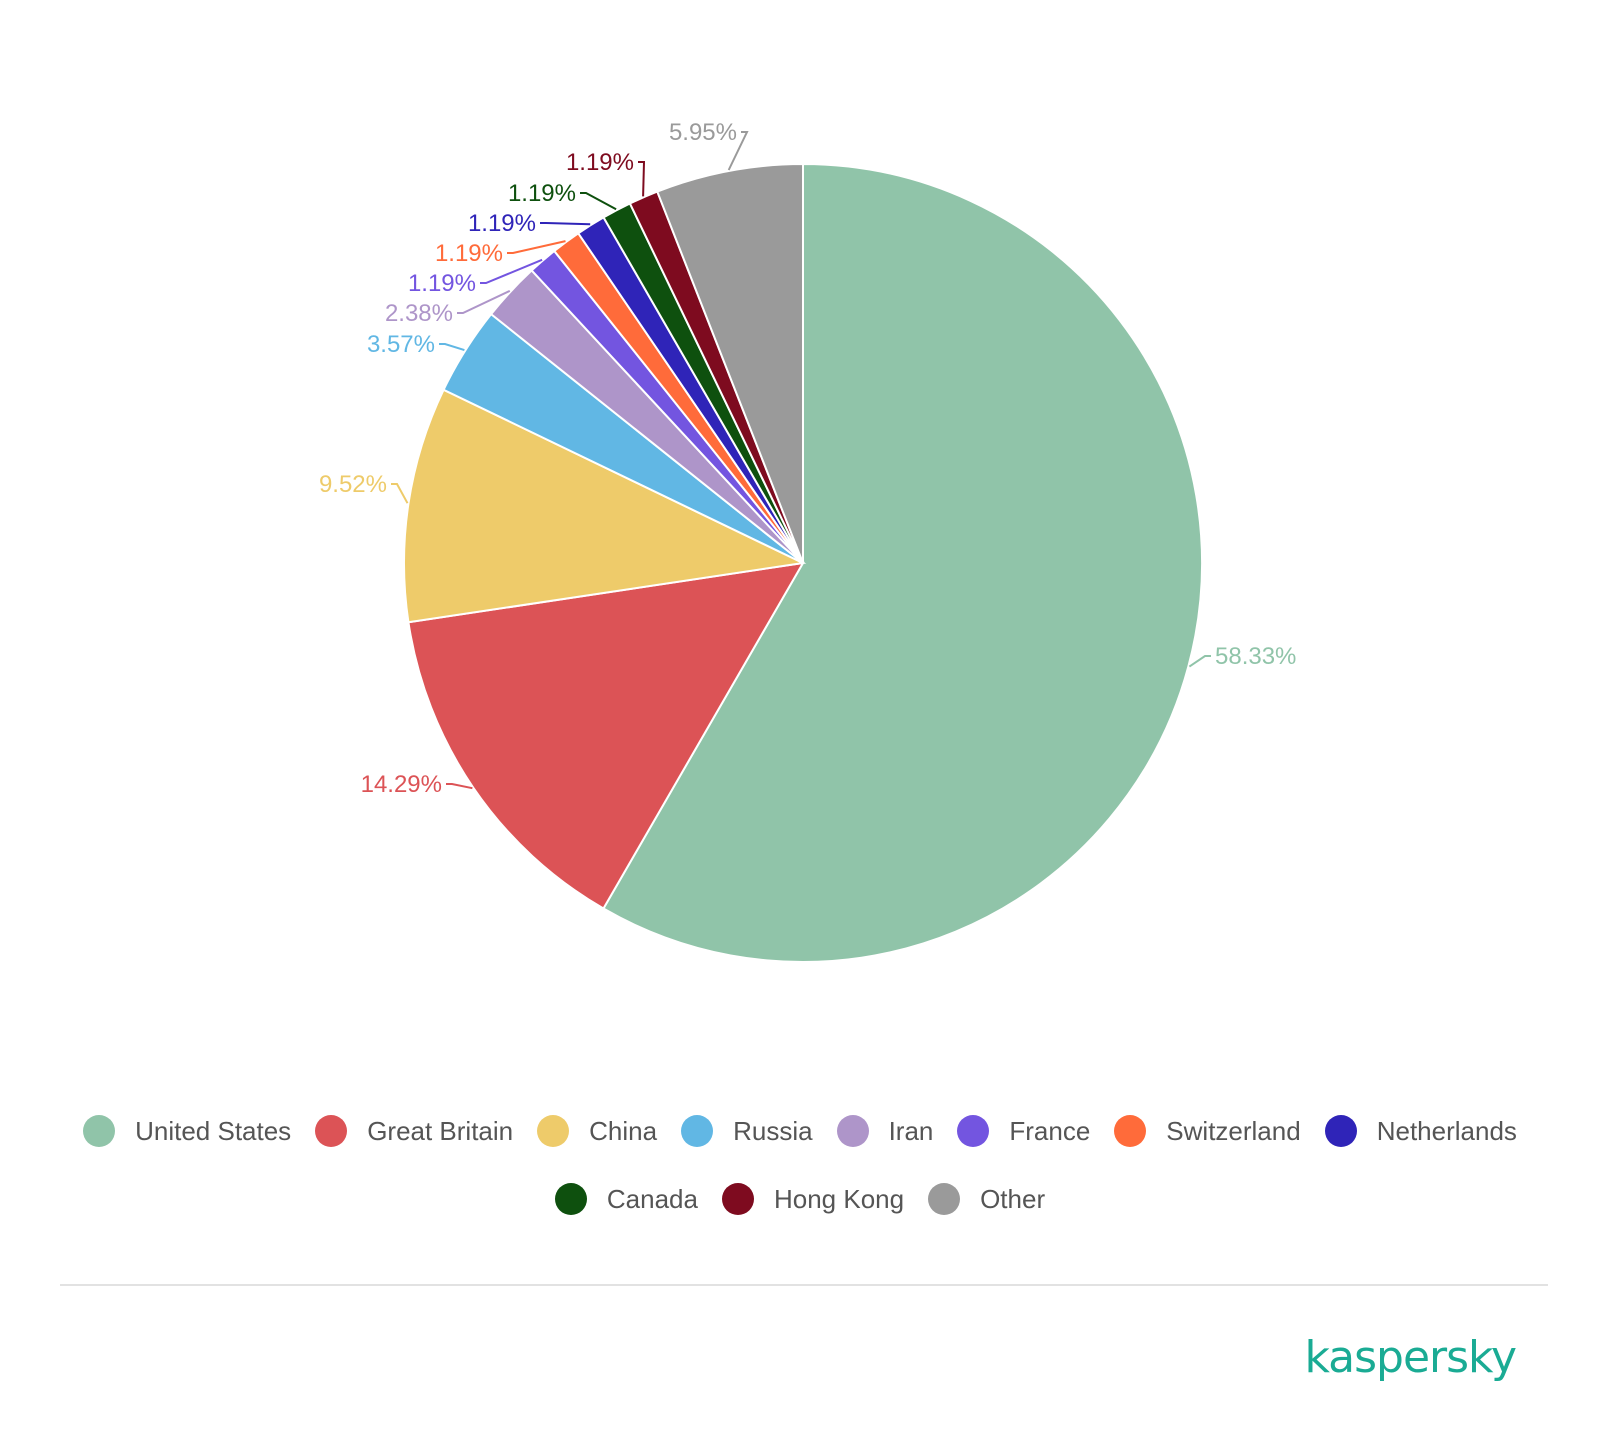 The width and height of the screenshot is (1600, 1442). Describe the element at coordinates (353, 484) in the screenshot. I see `data-label-china: 9.52%` at that location.